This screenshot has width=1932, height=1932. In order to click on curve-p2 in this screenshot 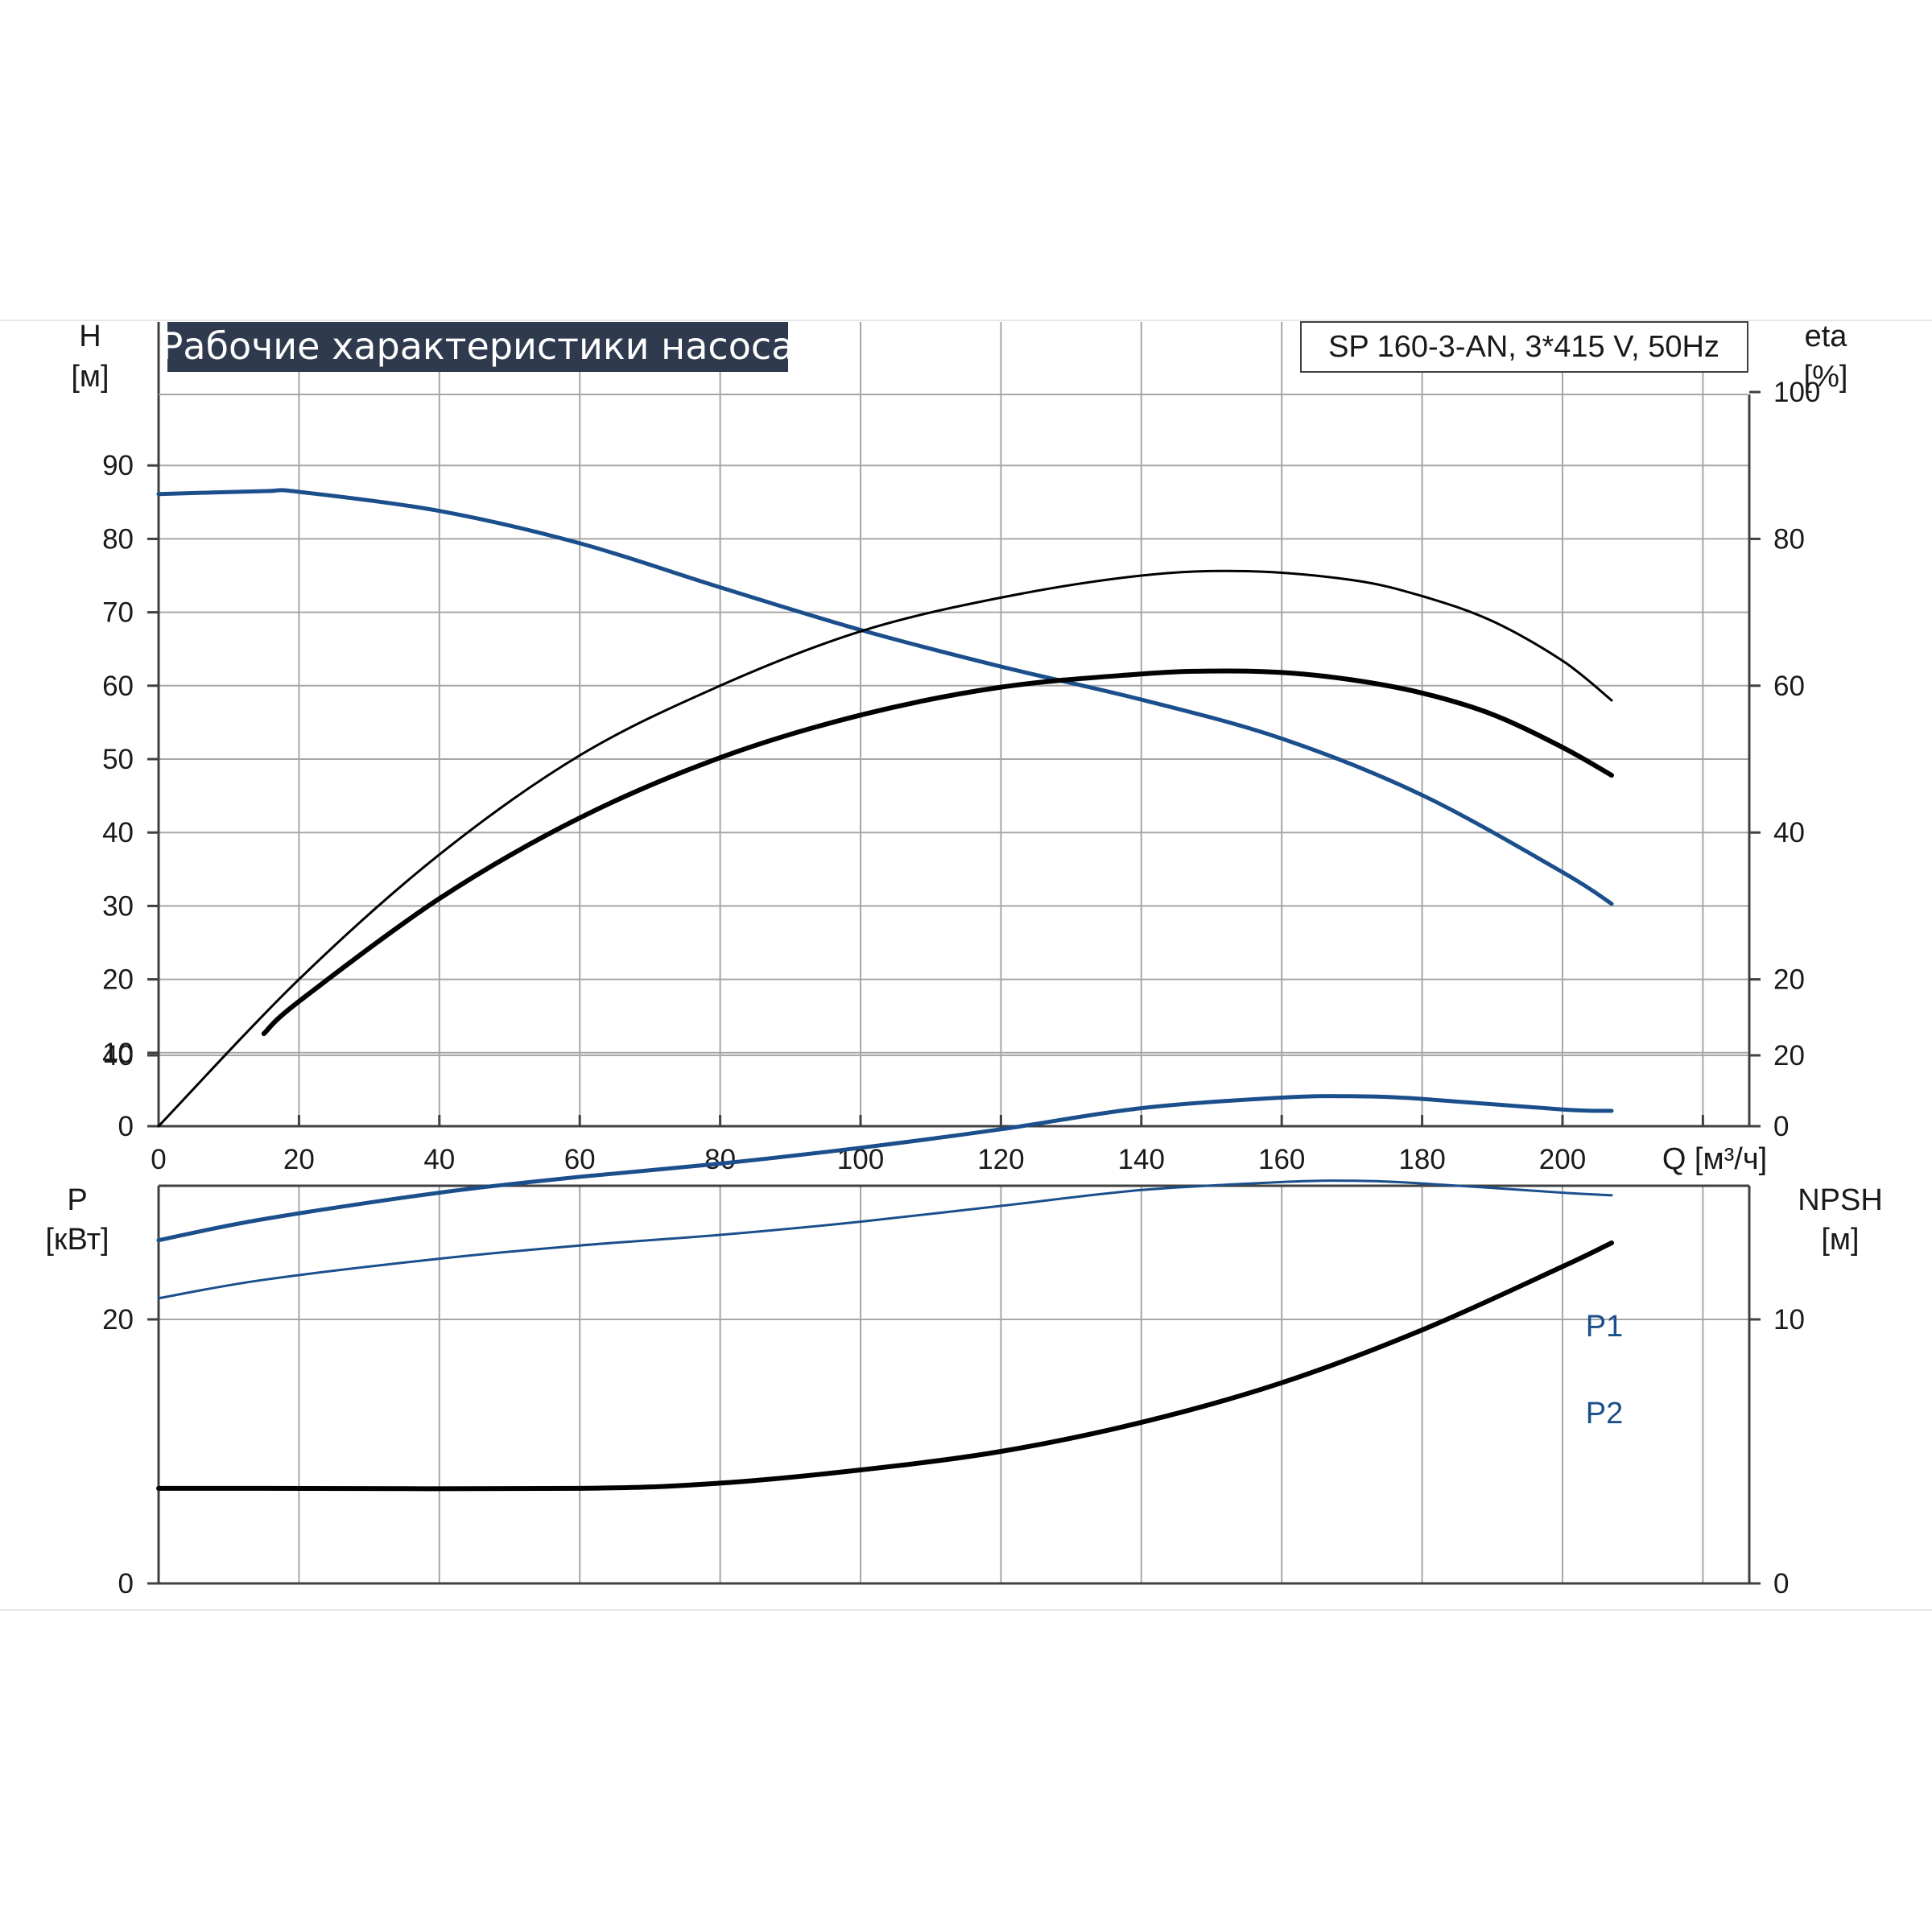, I will do `click(885, 1239)`.